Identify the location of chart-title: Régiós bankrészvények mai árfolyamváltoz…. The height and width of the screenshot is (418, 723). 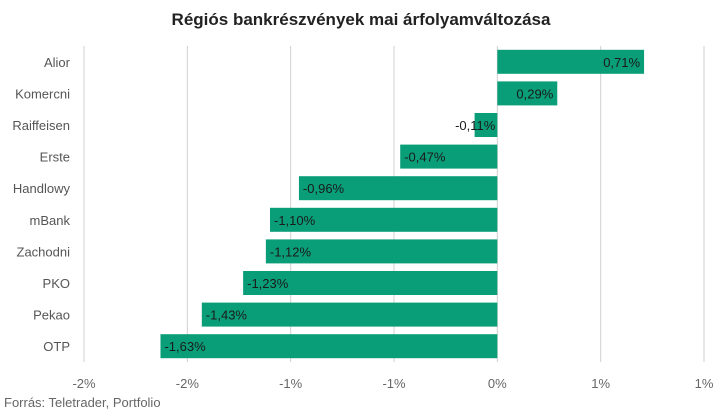
(361, 19).